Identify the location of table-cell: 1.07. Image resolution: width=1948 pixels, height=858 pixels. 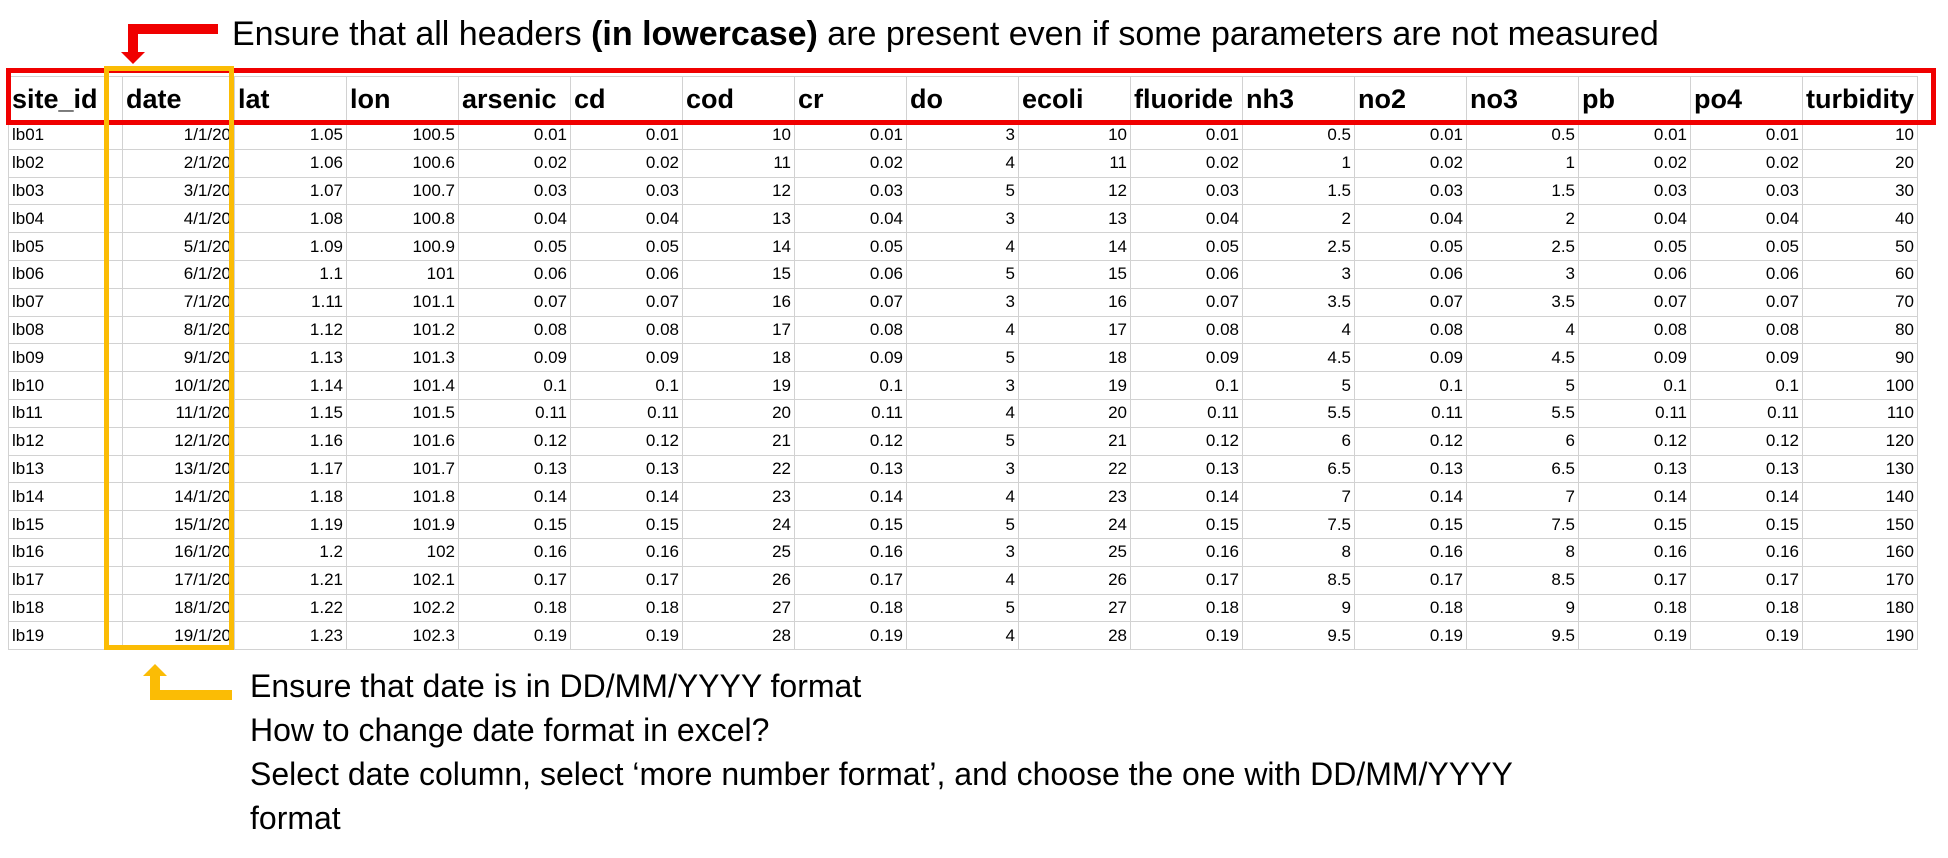
(290, 191).